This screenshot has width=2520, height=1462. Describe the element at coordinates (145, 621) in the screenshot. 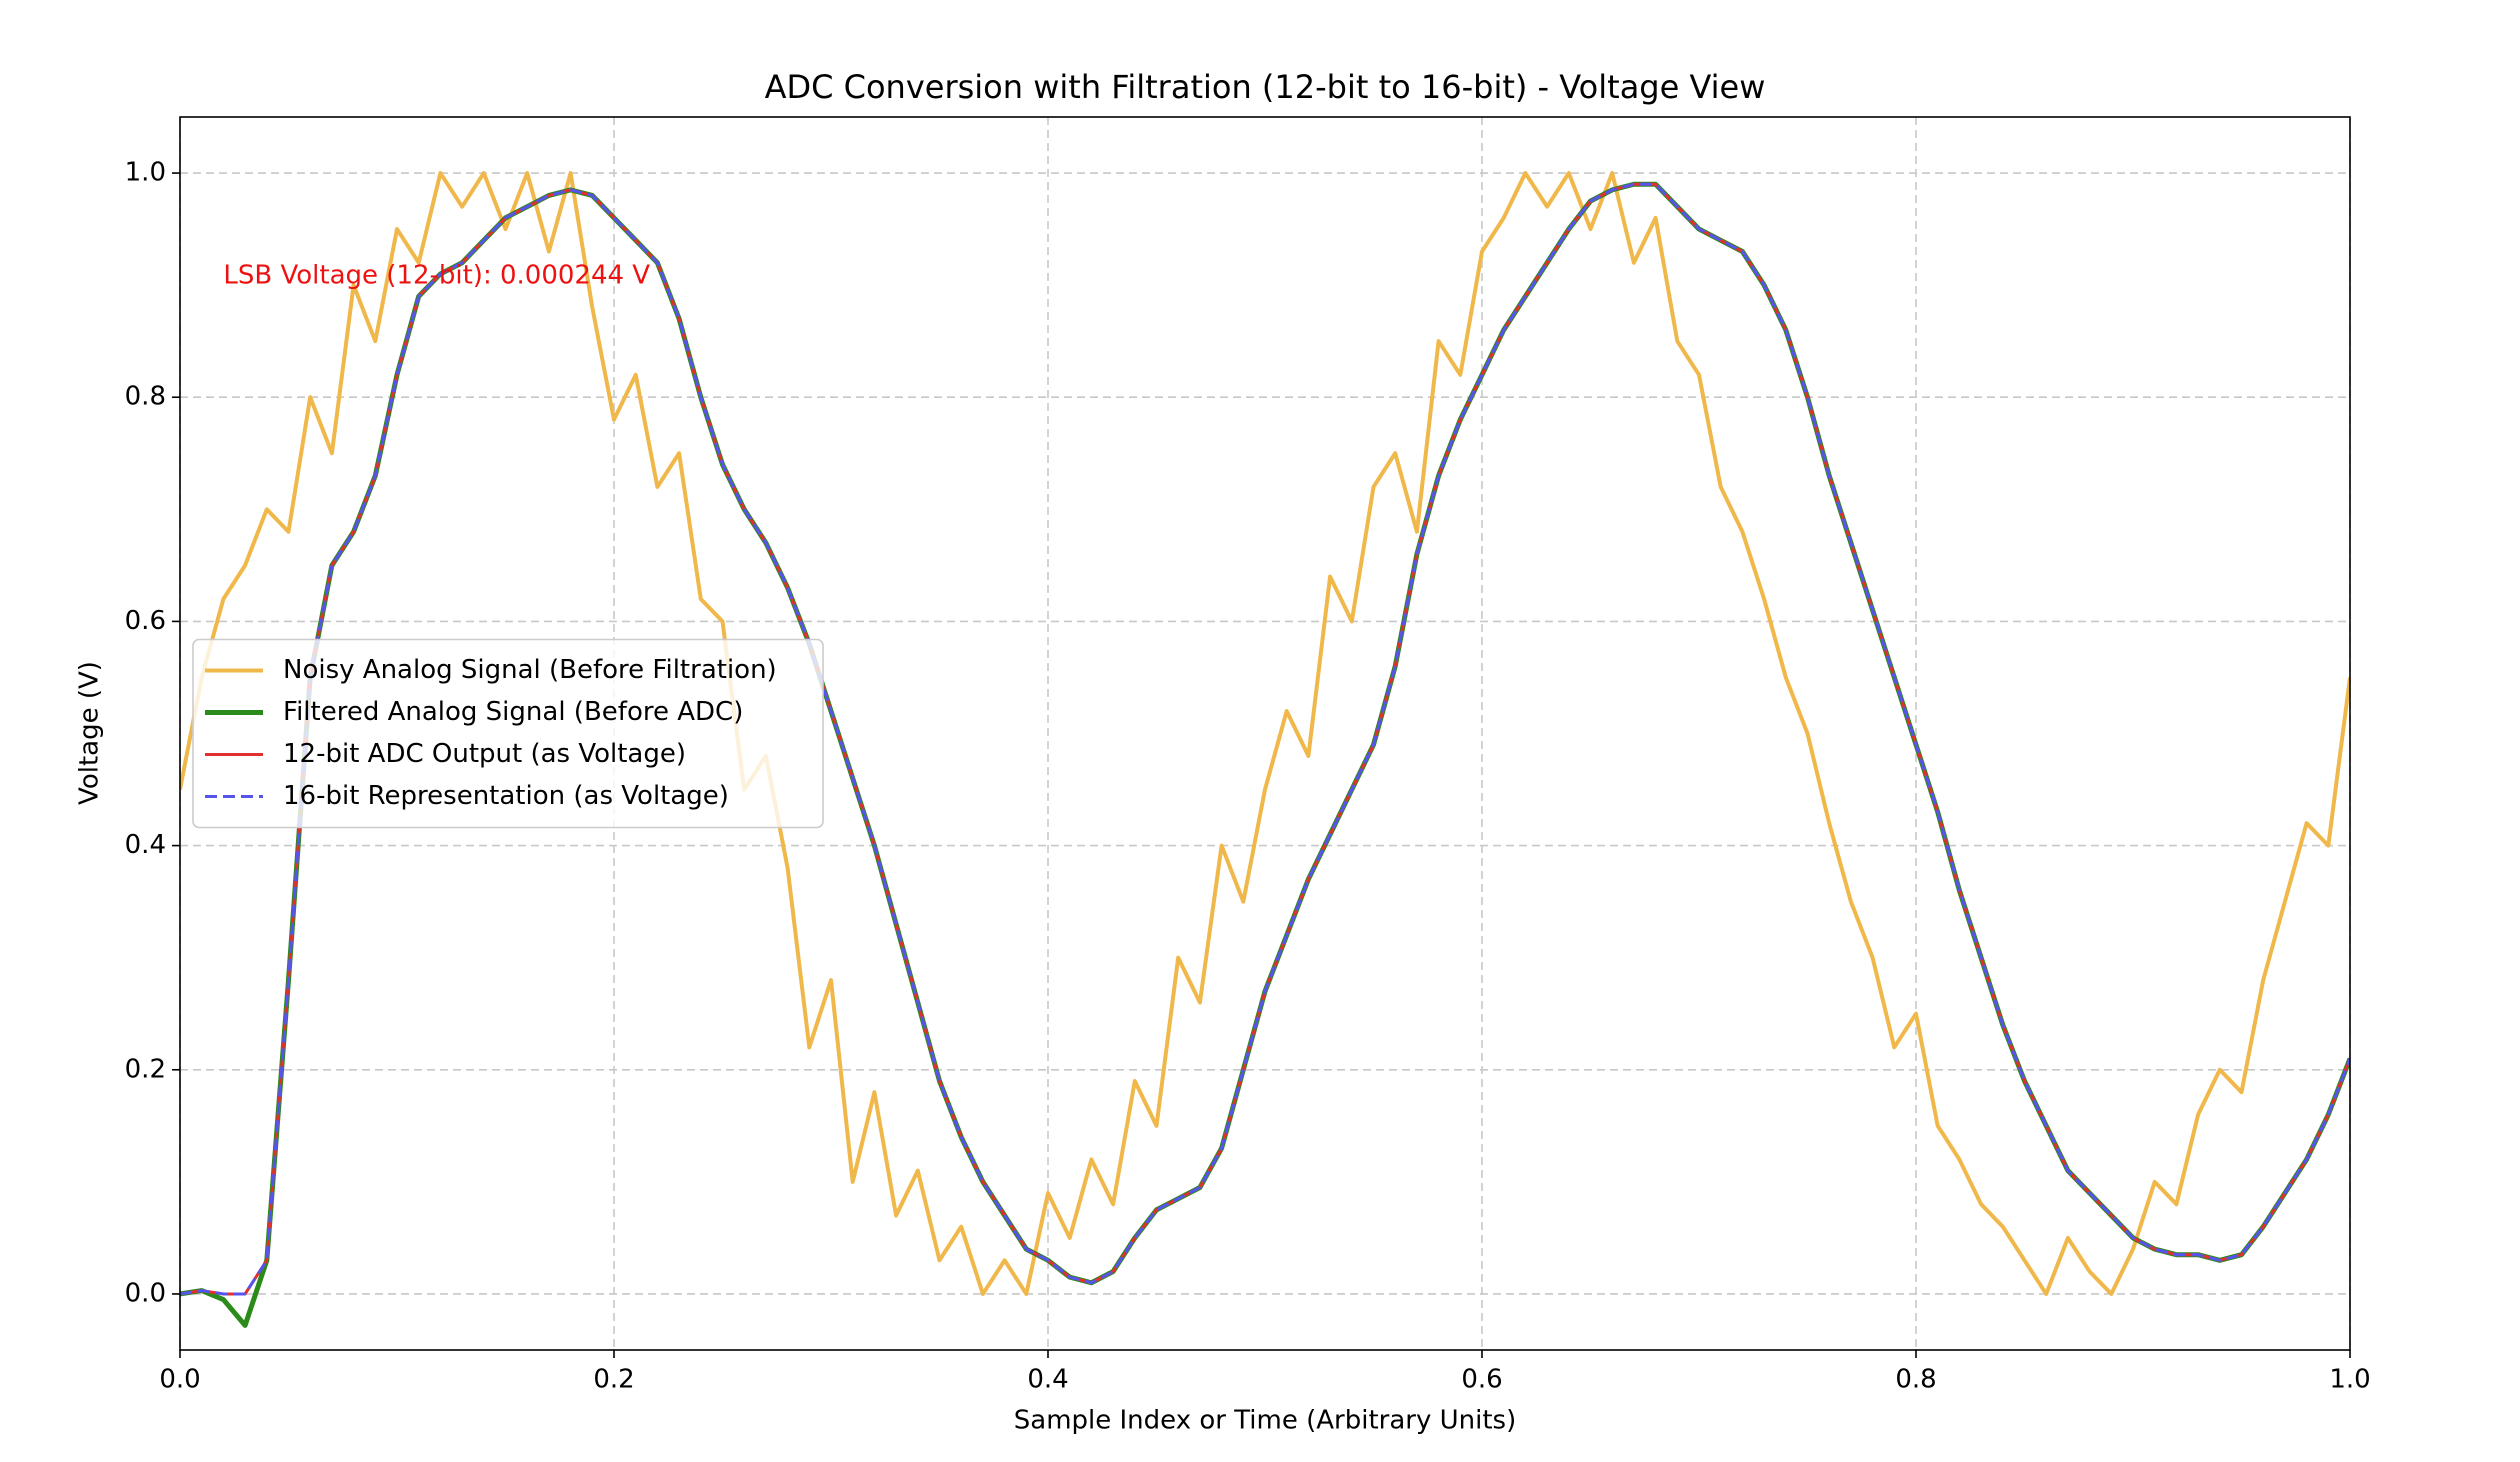

I see `y-tick-label: 0.6` at that location.